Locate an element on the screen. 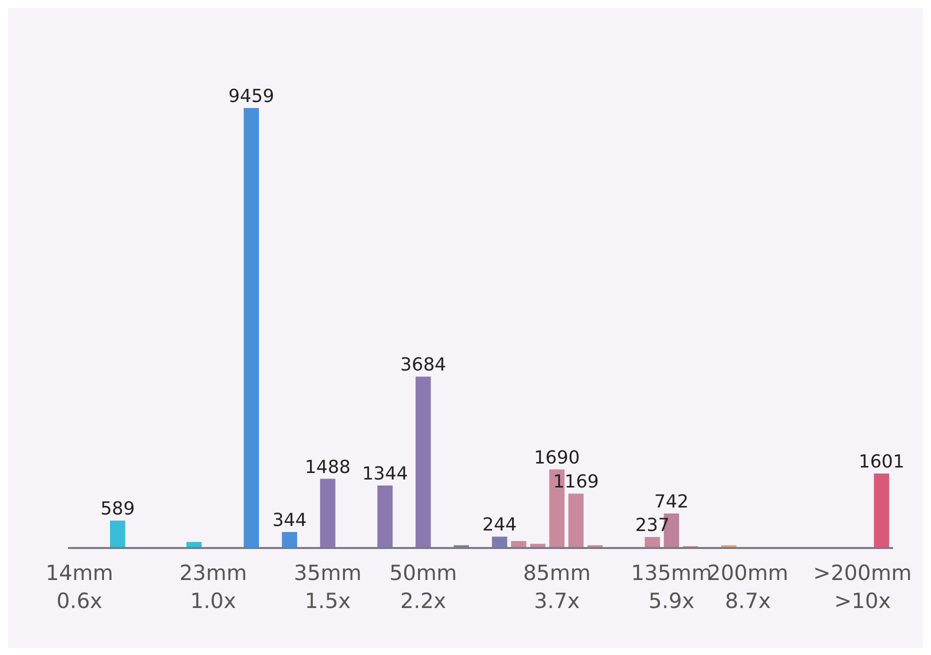  data-label: 742 is located at coordinates (671, 501).